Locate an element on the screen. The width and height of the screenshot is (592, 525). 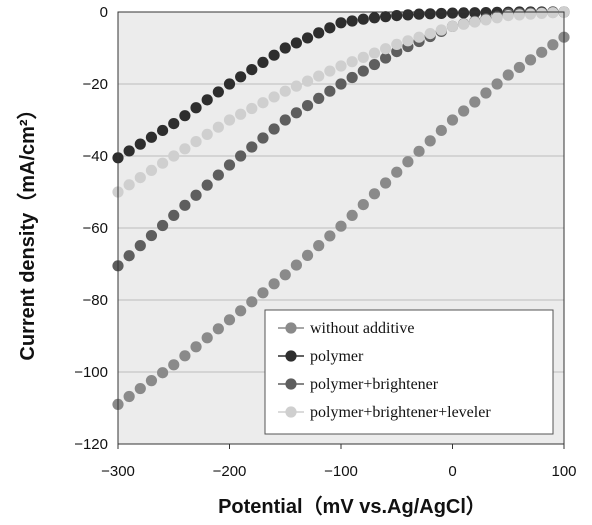
y-tick-label: −20 is located at coordinates (95, 84).